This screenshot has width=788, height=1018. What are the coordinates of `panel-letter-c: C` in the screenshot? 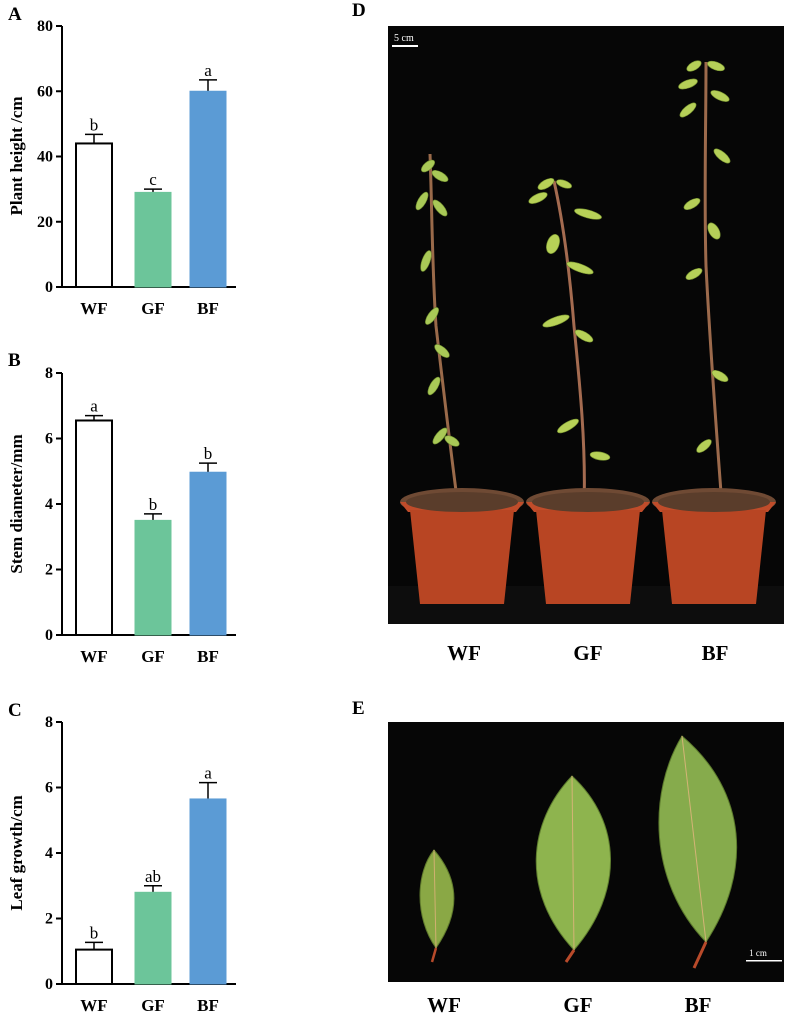 It's located at (15, 710).